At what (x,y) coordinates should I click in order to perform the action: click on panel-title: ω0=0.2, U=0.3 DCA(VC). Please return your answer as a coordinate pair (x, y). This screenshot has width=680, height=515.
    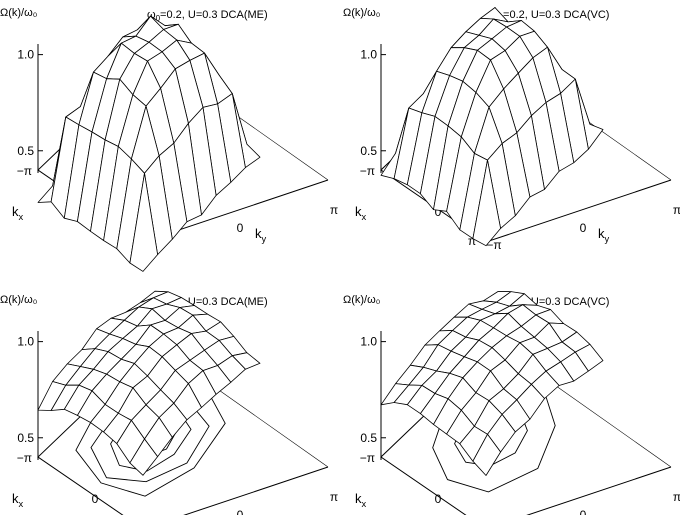
    Looking at the image, I should click on (549, 16).